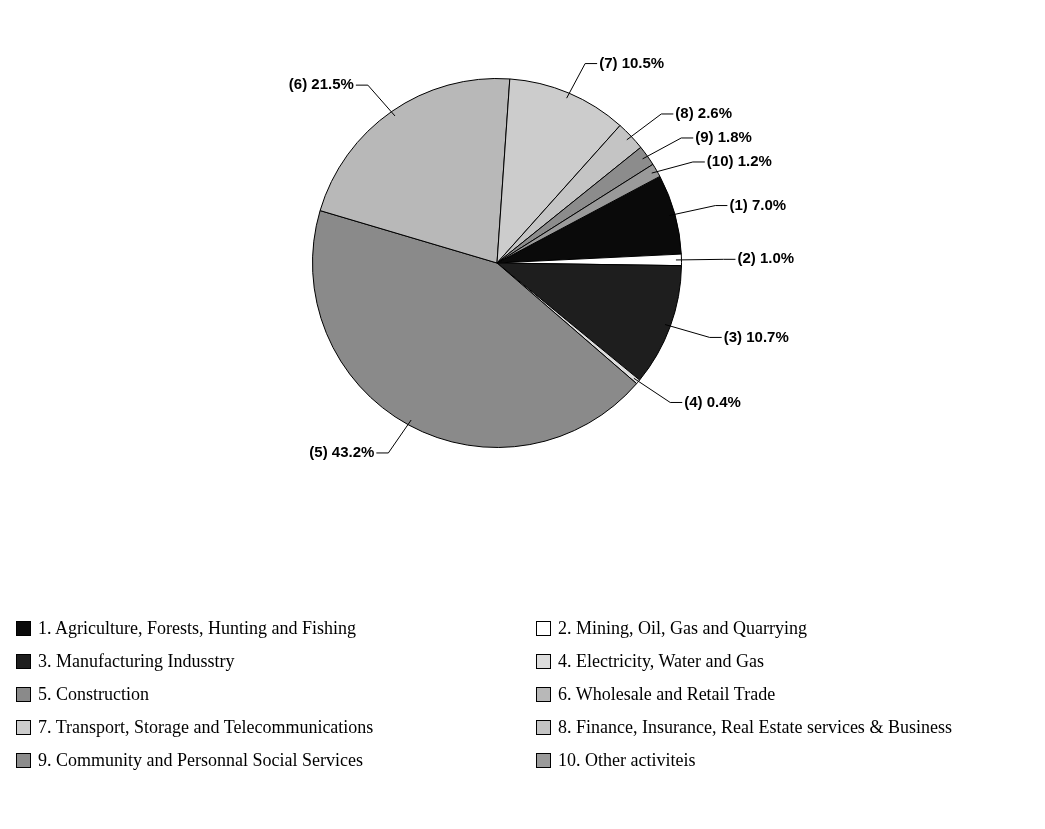 This screenshot has width=1045, height=829. Describe the element at coordinates (342, 452) in the screenshot. I see `data-label: (5) 43.2%` at that location.